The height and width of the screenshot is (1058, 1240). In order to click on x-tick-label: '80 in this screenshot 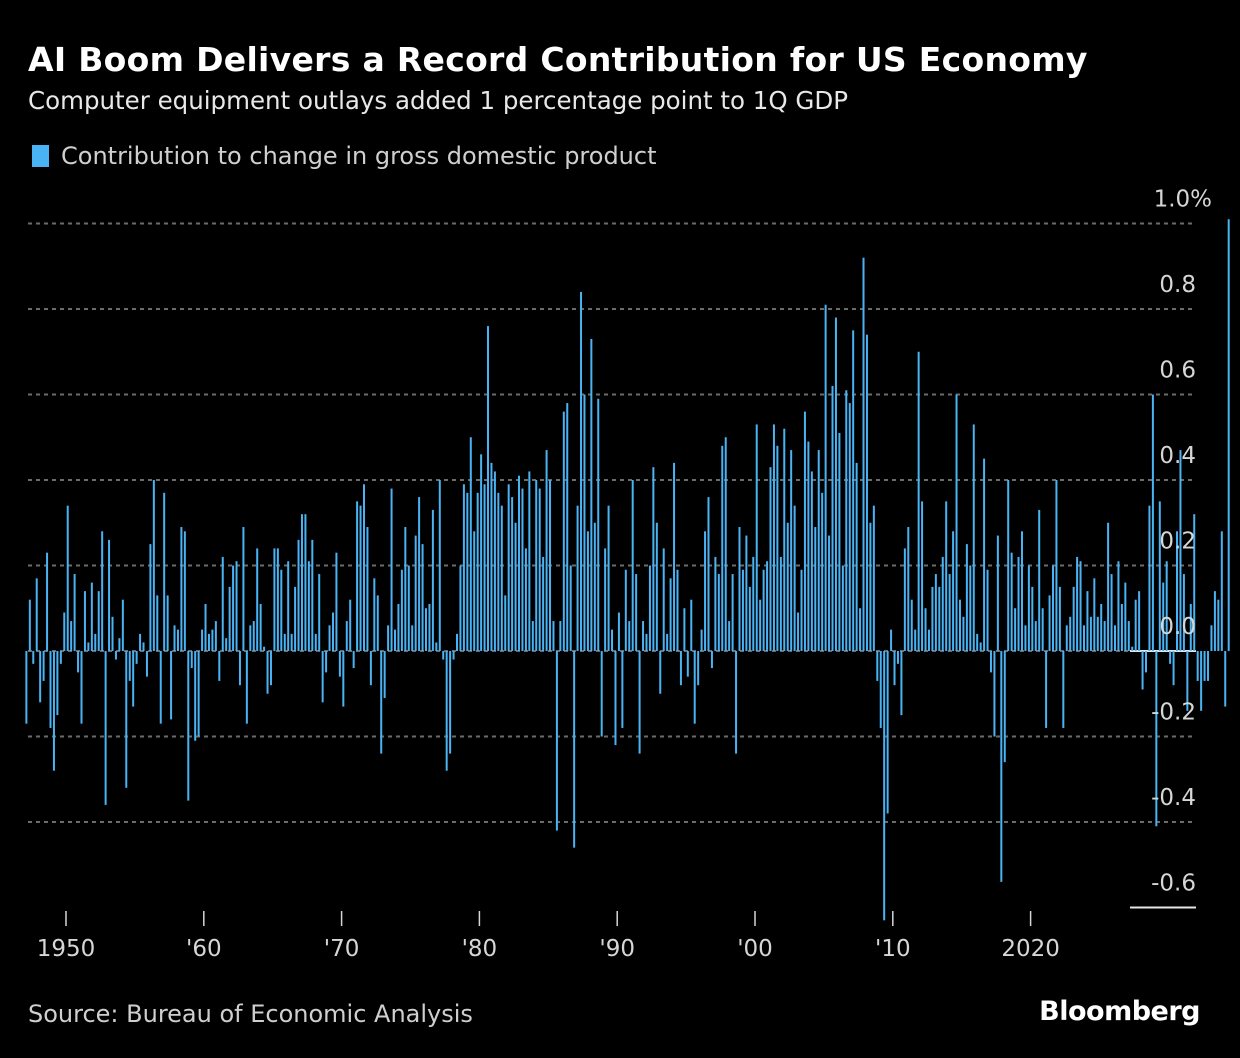, I will do `click(480, 949)`.